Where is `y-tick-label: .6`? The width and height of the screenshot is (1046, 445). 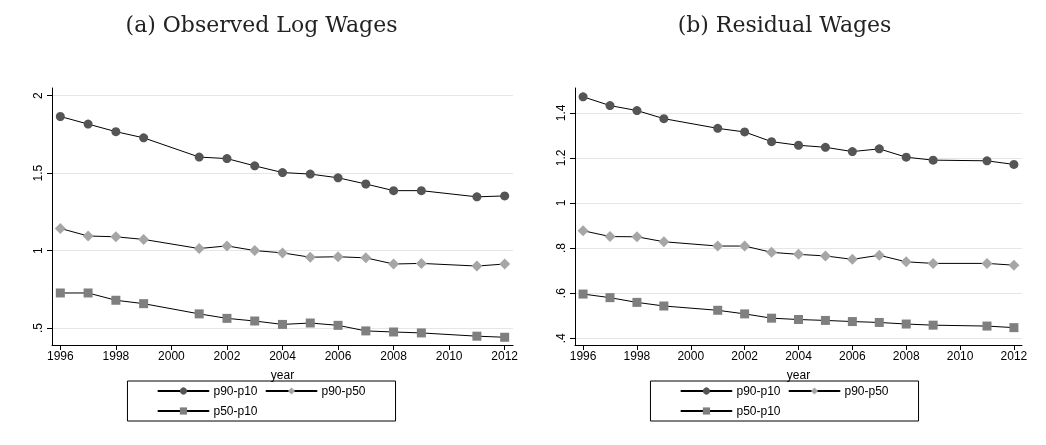 y-tick-label: .6 is located at coordinates (561, 293).